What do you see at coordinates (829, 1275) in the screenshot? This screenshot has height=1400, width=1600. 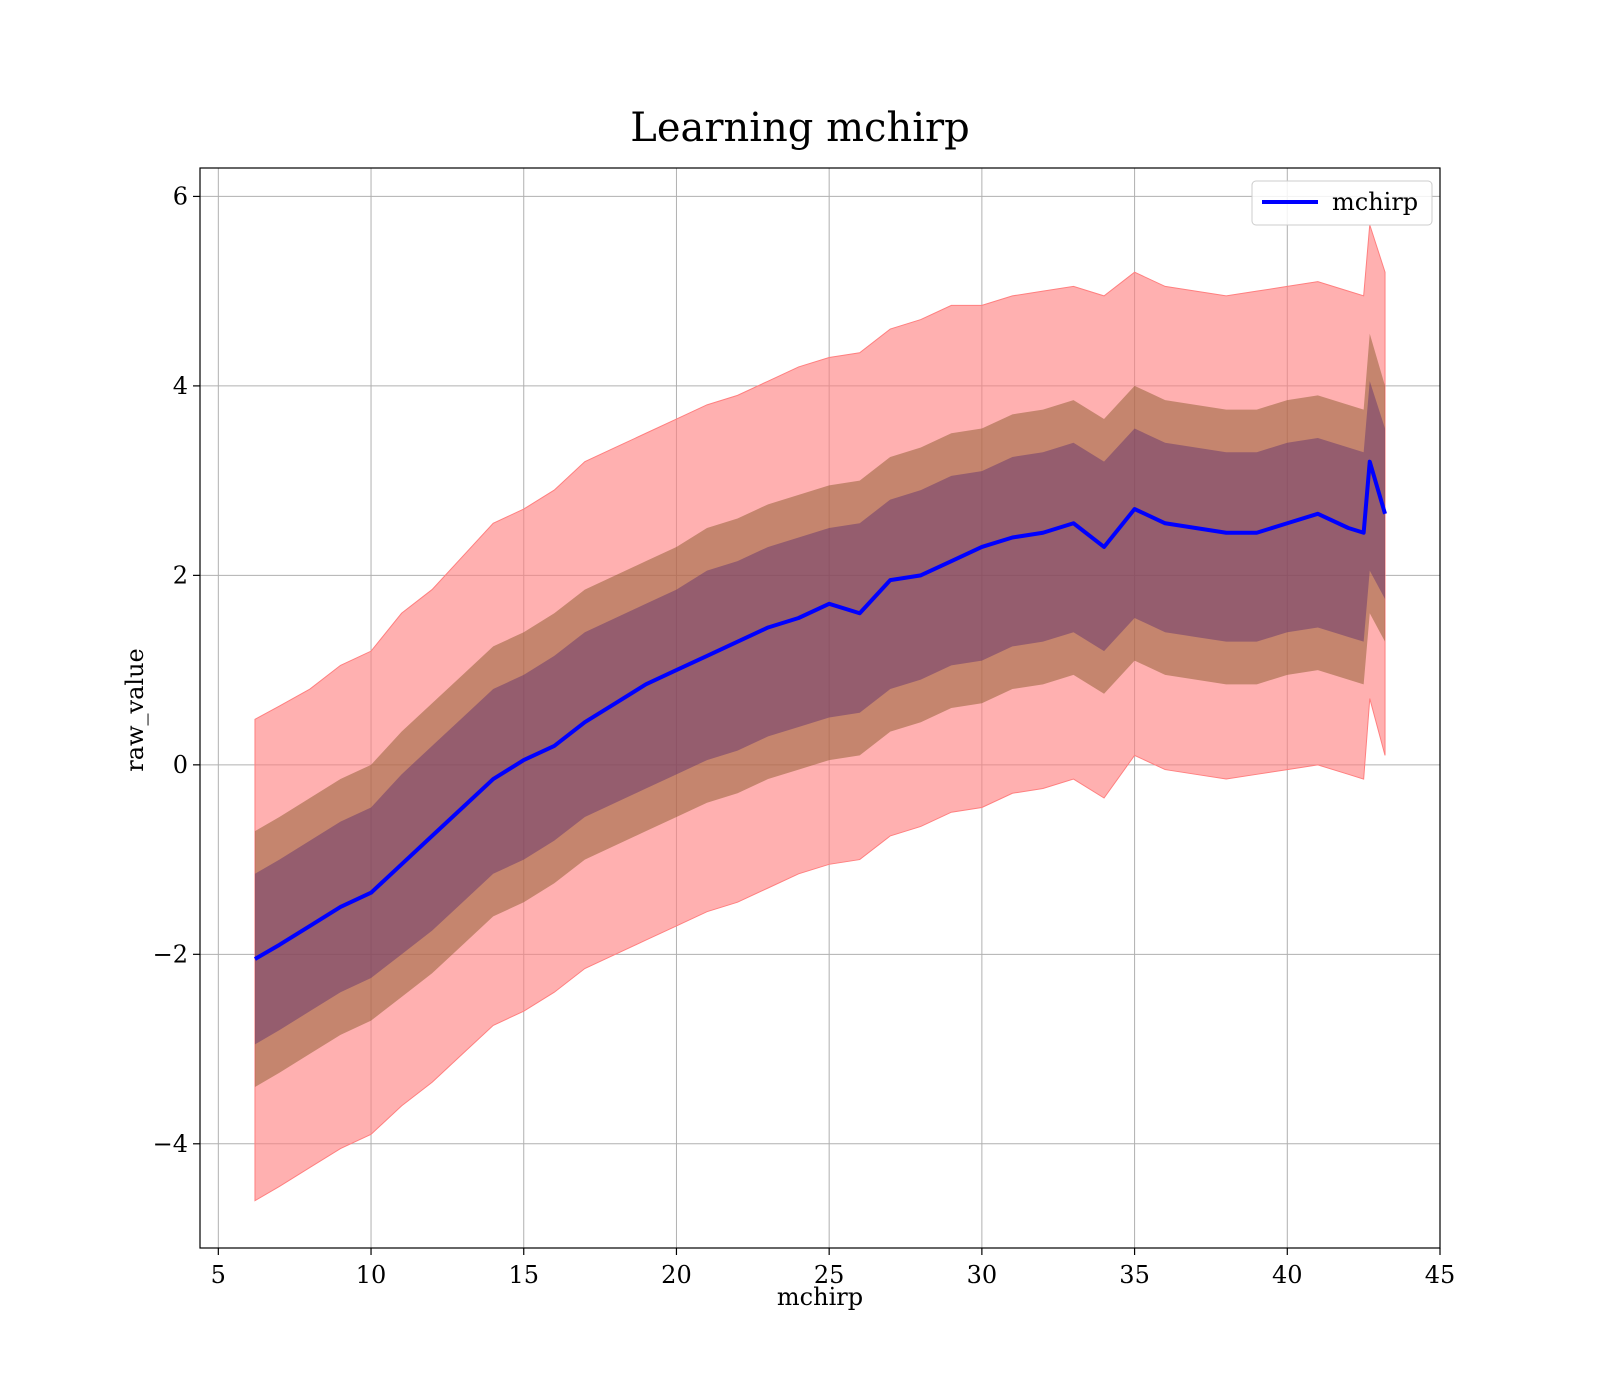 I see `x-tick-label: 25` at bounding box center [829, 1275].